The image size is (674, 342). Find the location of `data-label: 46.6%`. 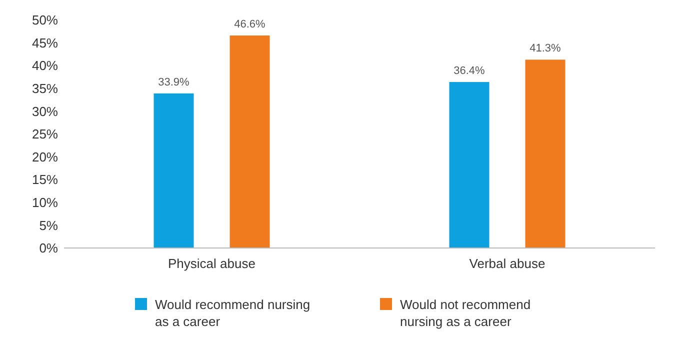

data-label: 46.6% is located at coordinates (250, 24).